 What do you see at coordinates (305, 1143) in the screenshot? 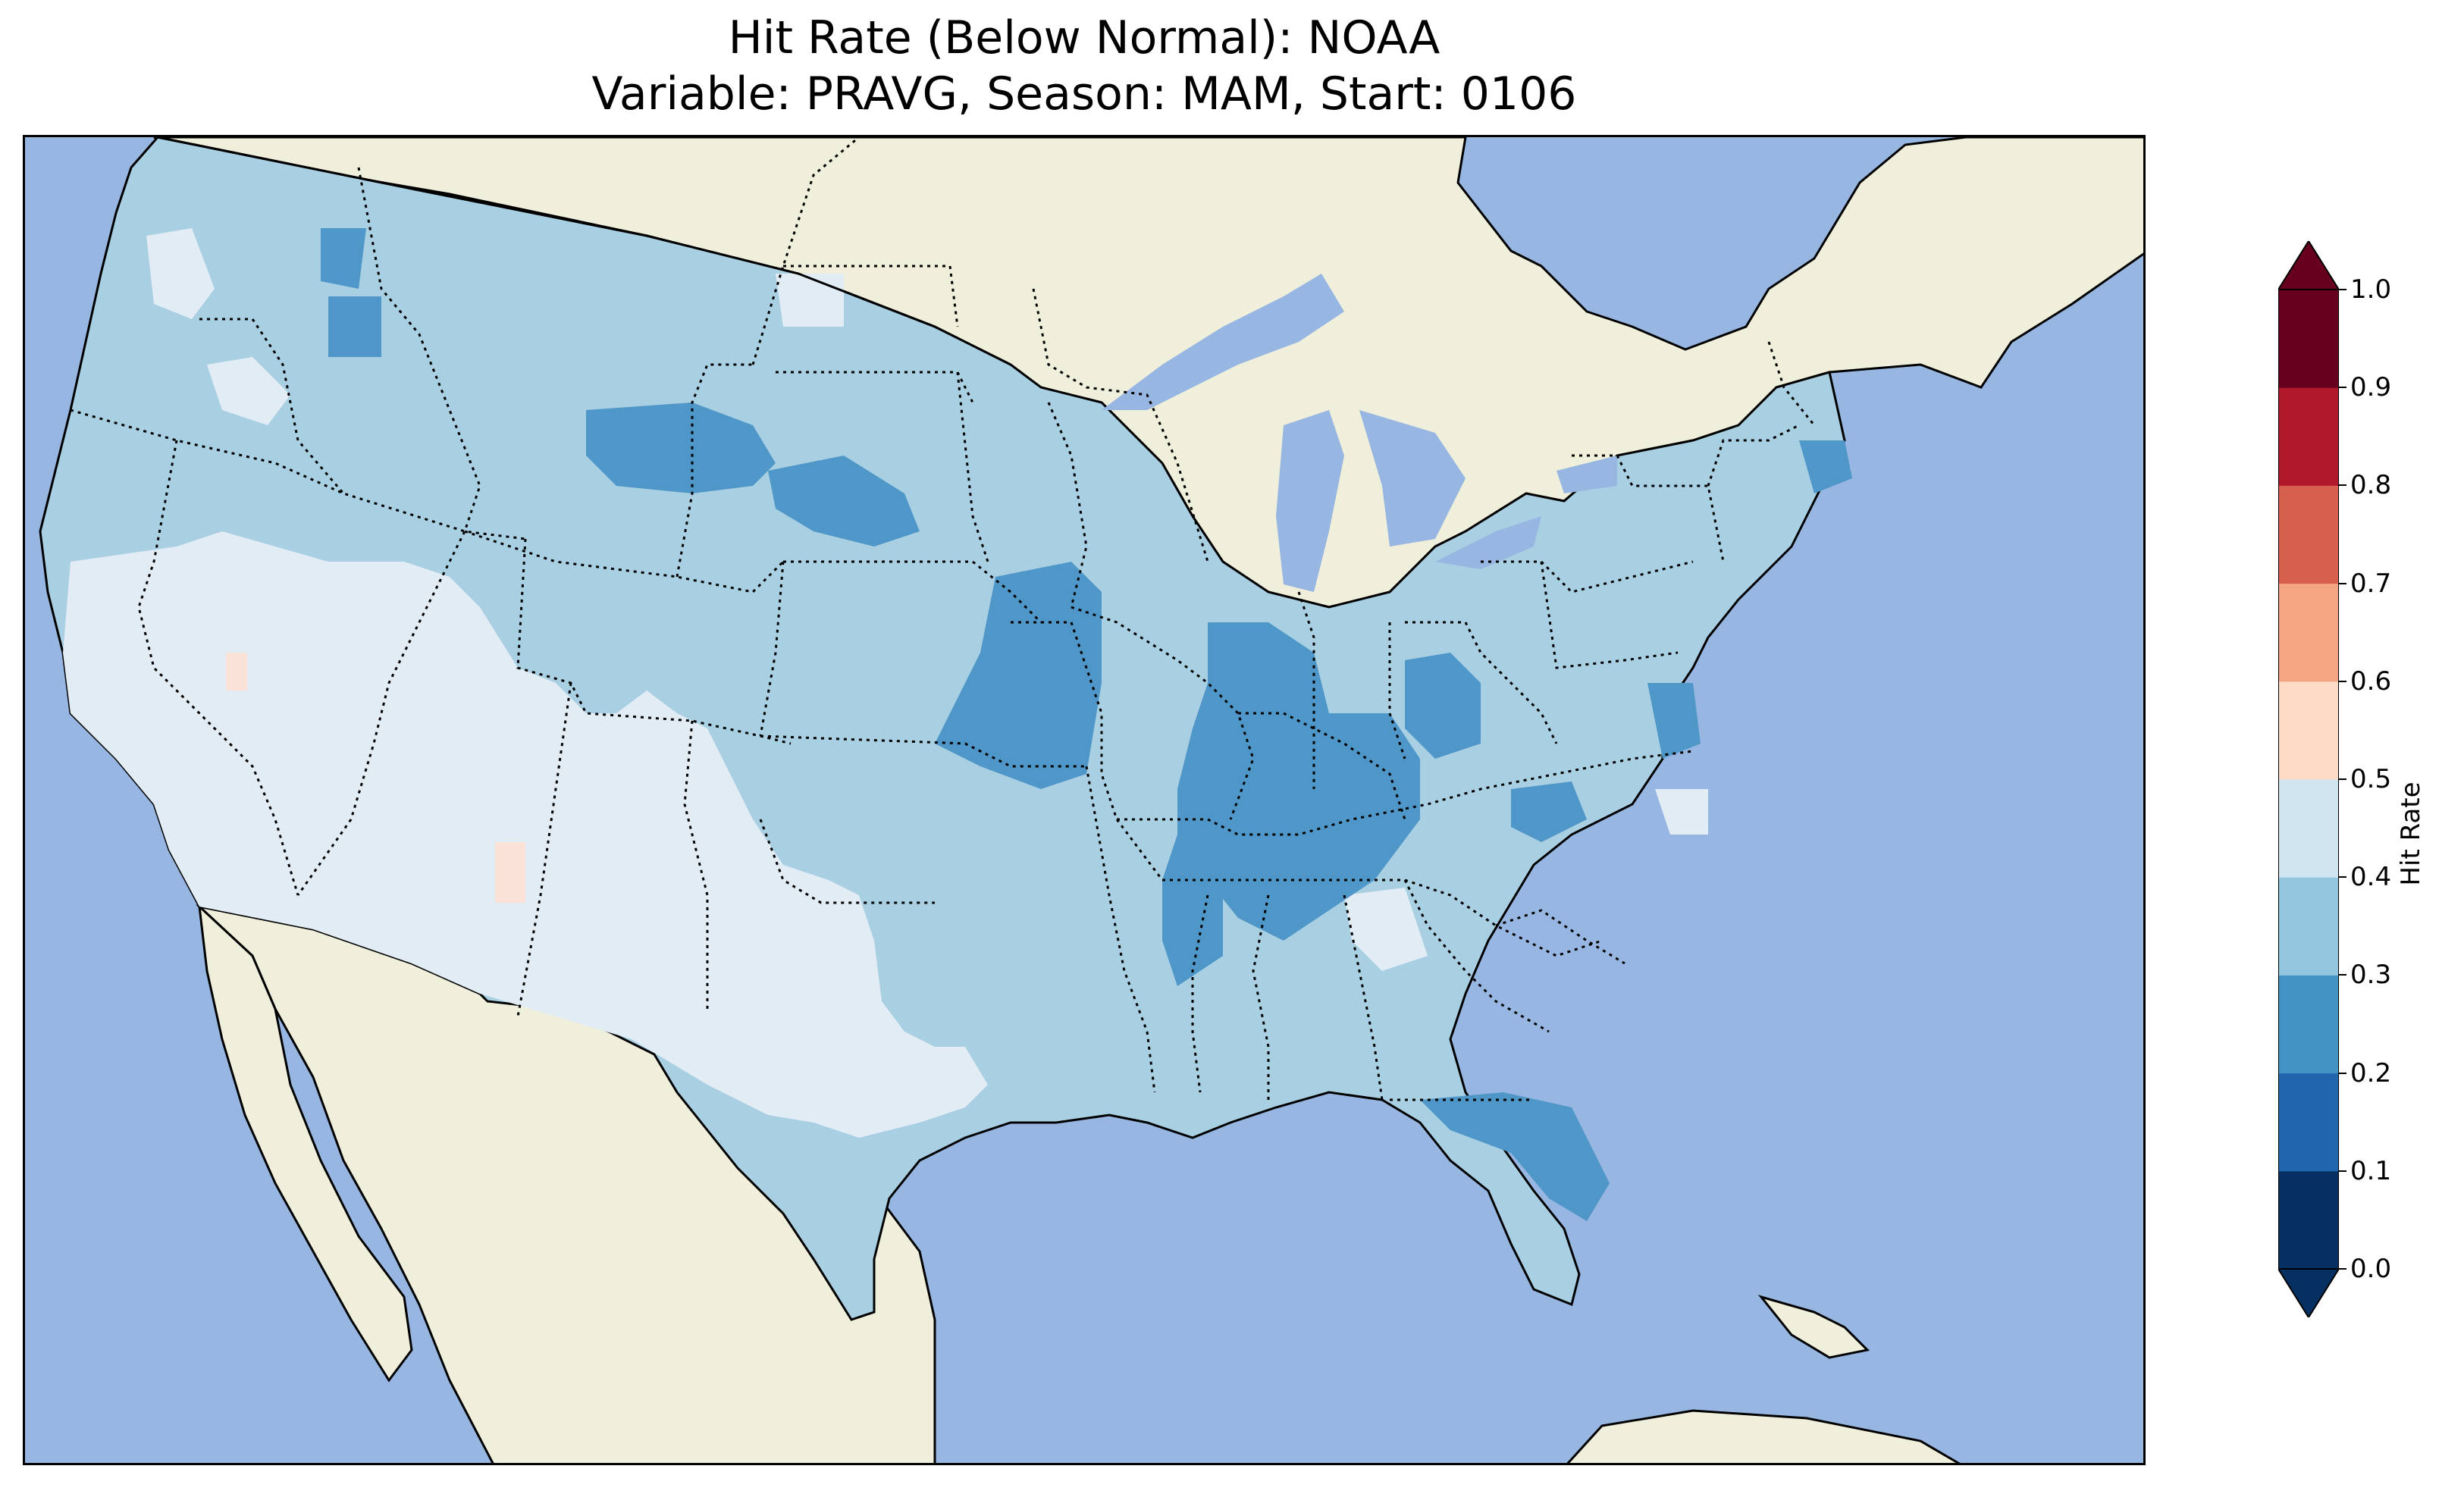
I see `baja-land` at bounding box center [305, 1143].